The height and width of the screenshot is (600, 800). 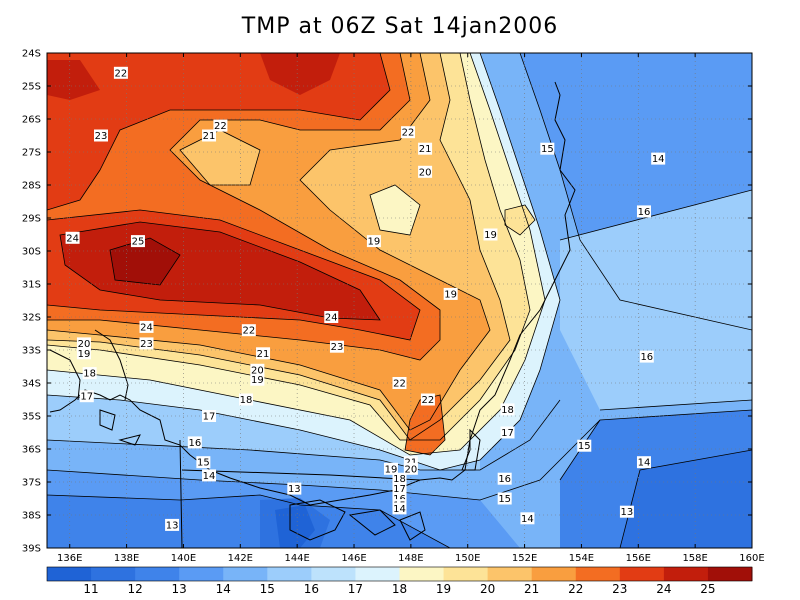 I want to click on lon-tick-label: 144E, so click(x=296, y=558).